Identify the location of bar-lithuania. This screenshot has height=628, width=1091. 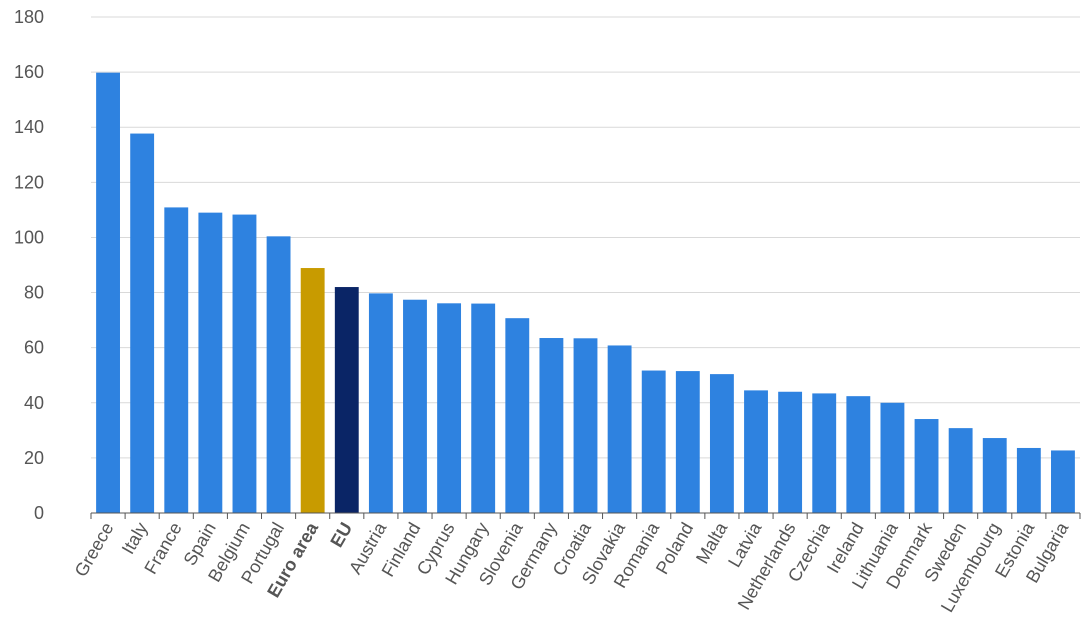
(892, 457).